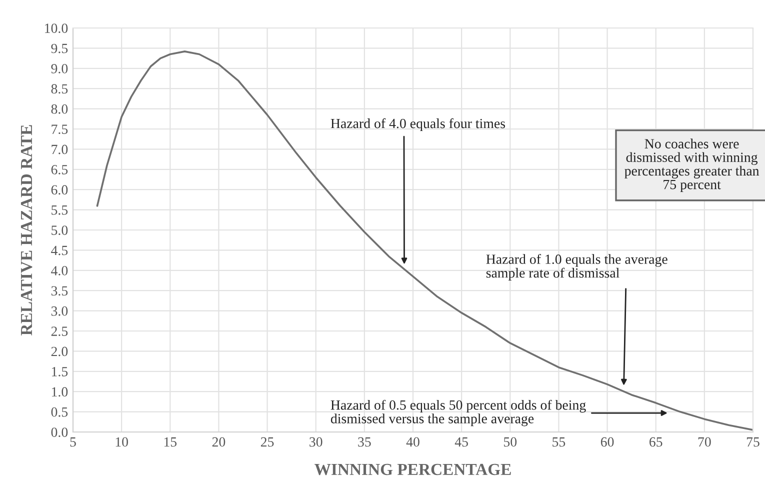  Describe the element at coordinates (59, 169) in the screenshot. I see `y-tick-label: 6.5` at that location.